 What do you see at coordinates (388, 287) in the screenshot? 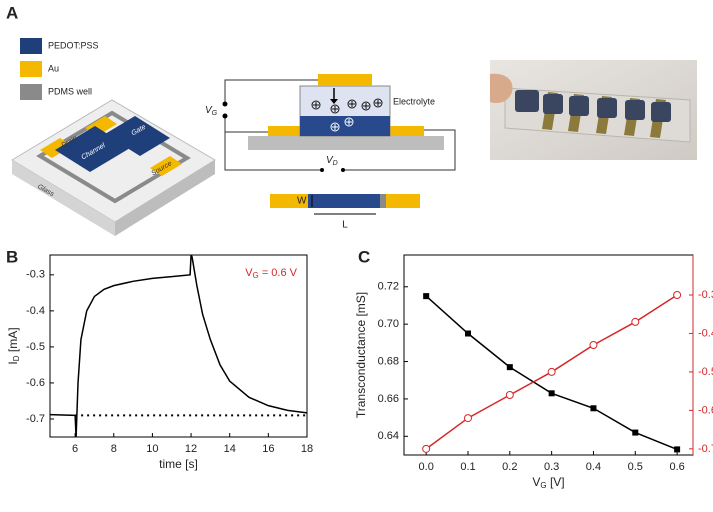
I see `y-tick-label: 0.72` at bounding box center [388, 287].